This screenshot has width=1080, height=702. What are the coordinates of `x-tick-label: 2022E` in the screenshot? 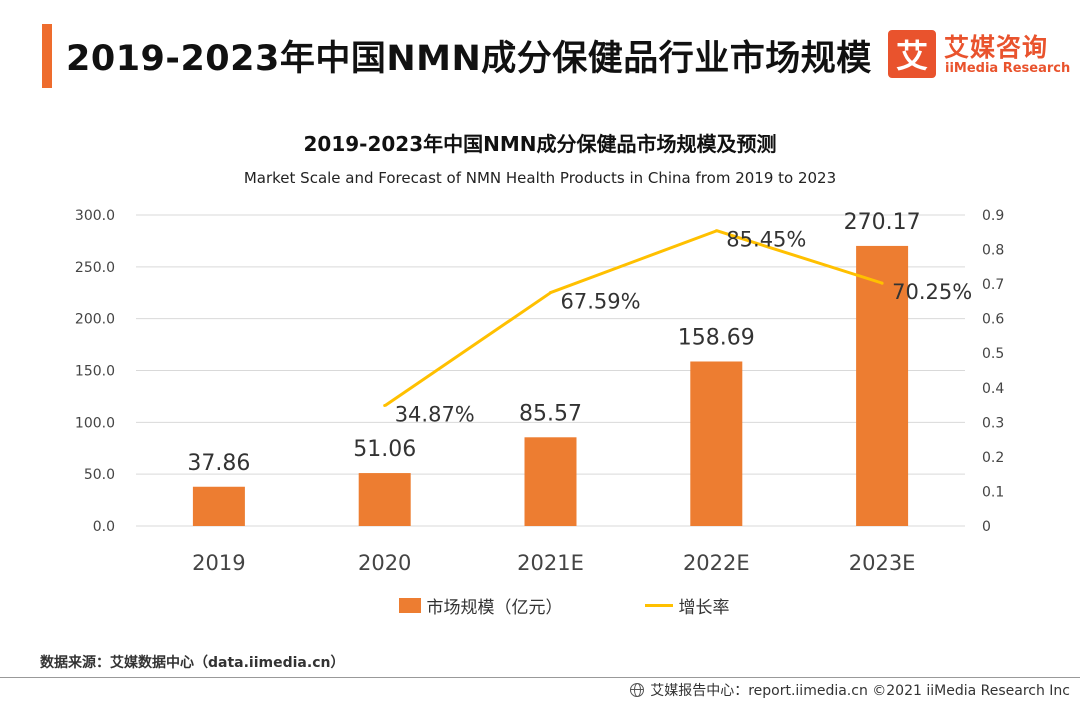 It's located at (716, 563).